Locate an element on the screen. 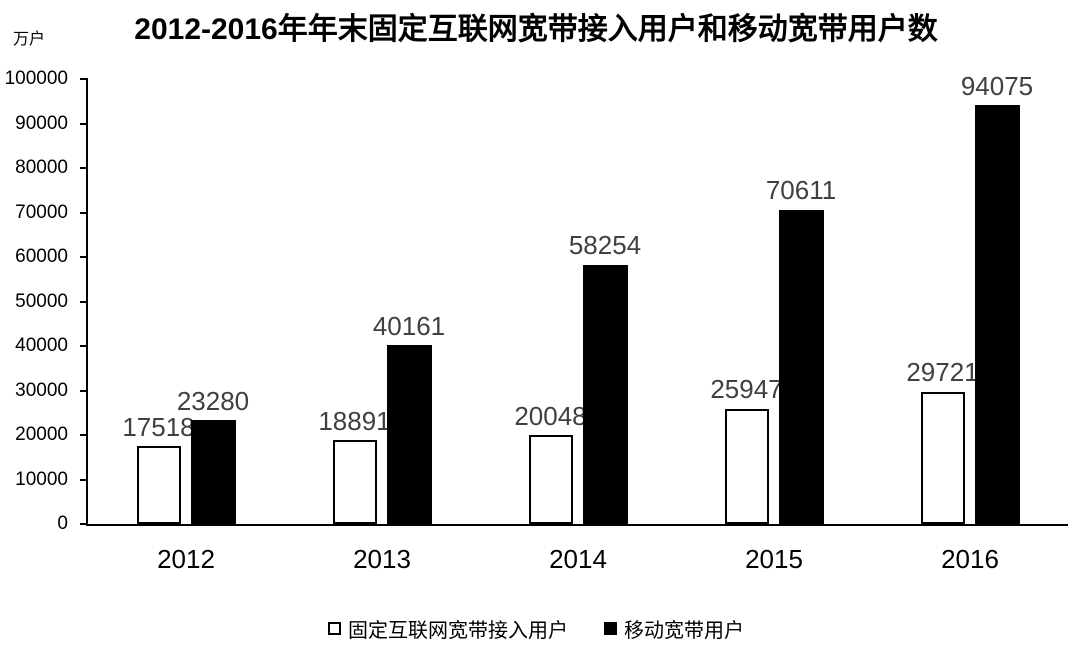 The width and height of the screenshot is (1072, 648). bar-wrap: 23280 is located at coordinates (213, 455).